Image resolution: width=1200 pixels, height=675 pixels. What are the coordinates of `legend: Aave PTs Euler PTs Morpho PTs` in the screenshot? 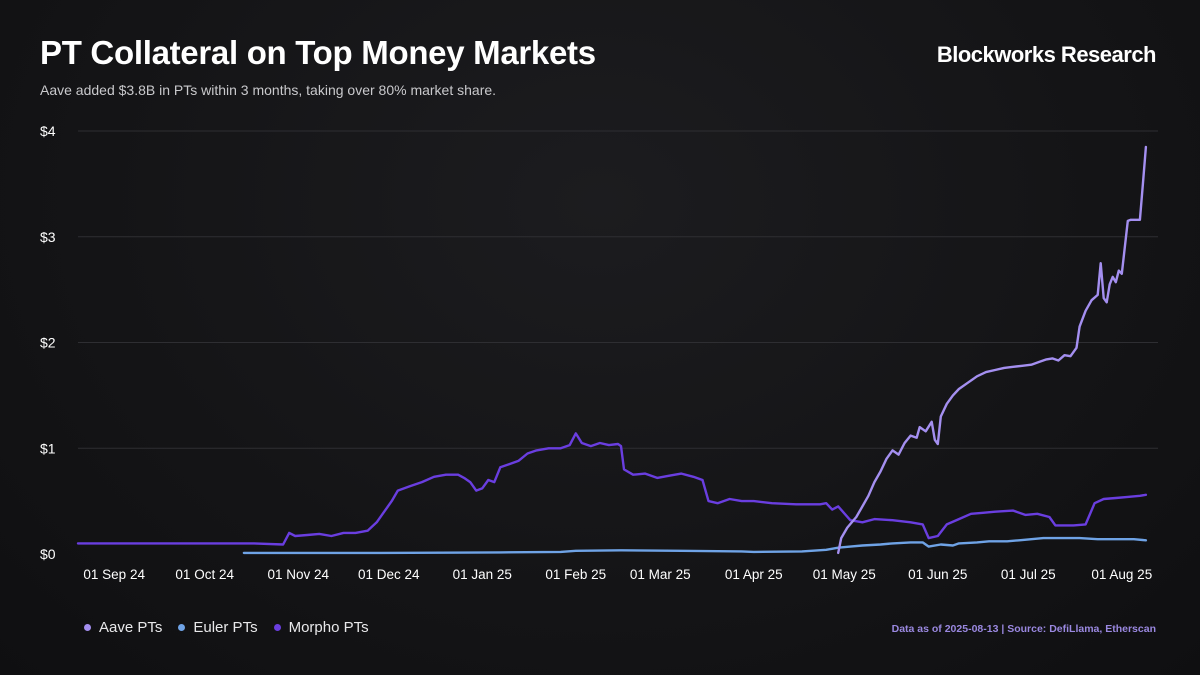 It's located at (226, 627).